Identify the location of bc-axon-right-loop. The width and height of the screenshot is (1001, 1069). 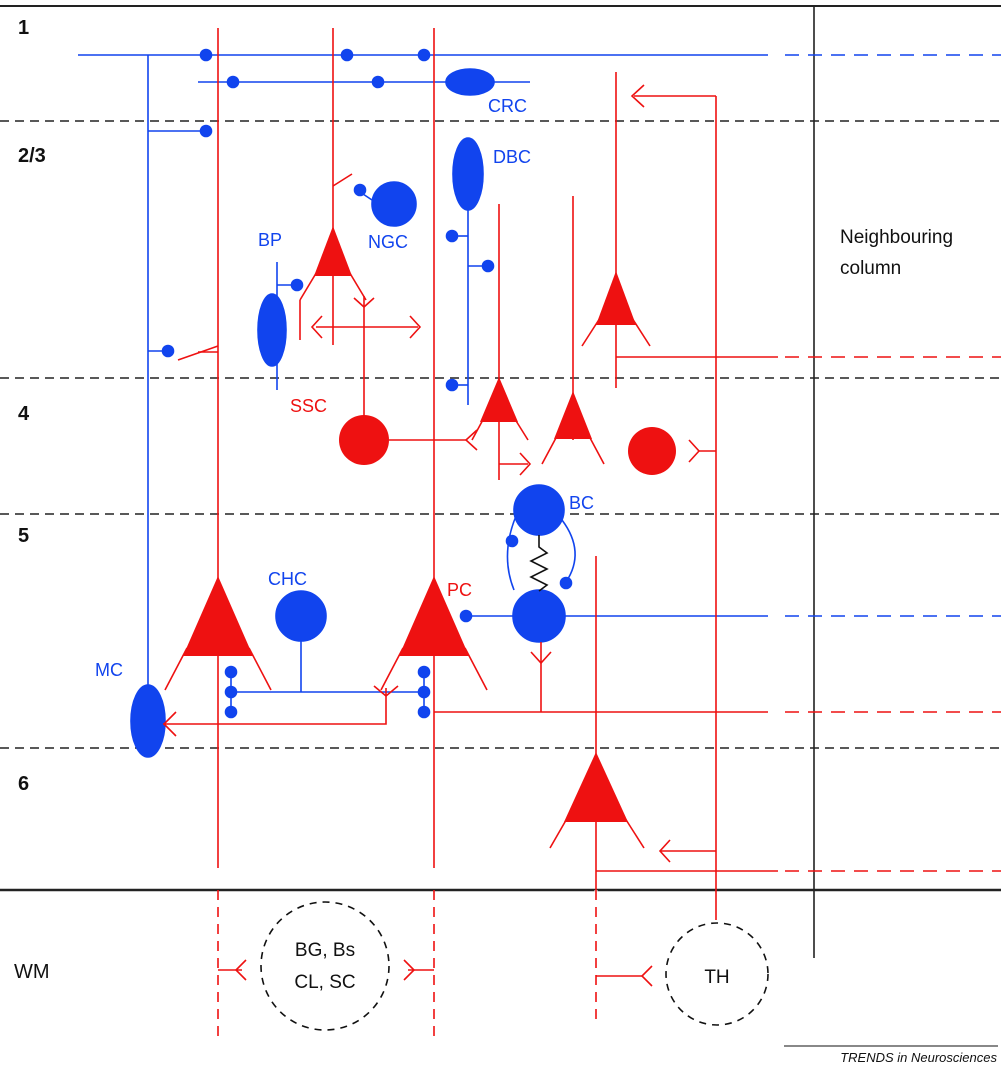
(568, 551).